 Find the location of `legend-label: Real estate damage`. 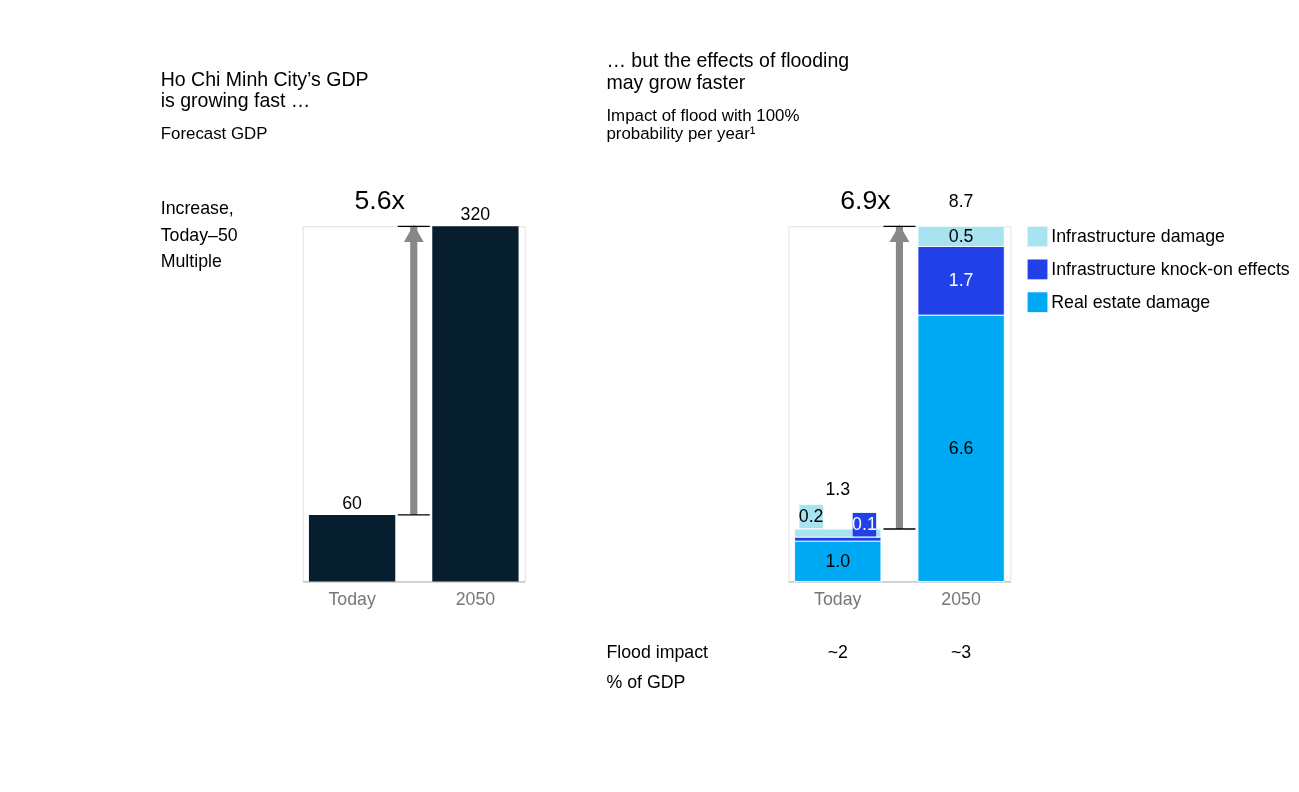

legend-label: Real estate damage is located at coordinates (1131, 301).